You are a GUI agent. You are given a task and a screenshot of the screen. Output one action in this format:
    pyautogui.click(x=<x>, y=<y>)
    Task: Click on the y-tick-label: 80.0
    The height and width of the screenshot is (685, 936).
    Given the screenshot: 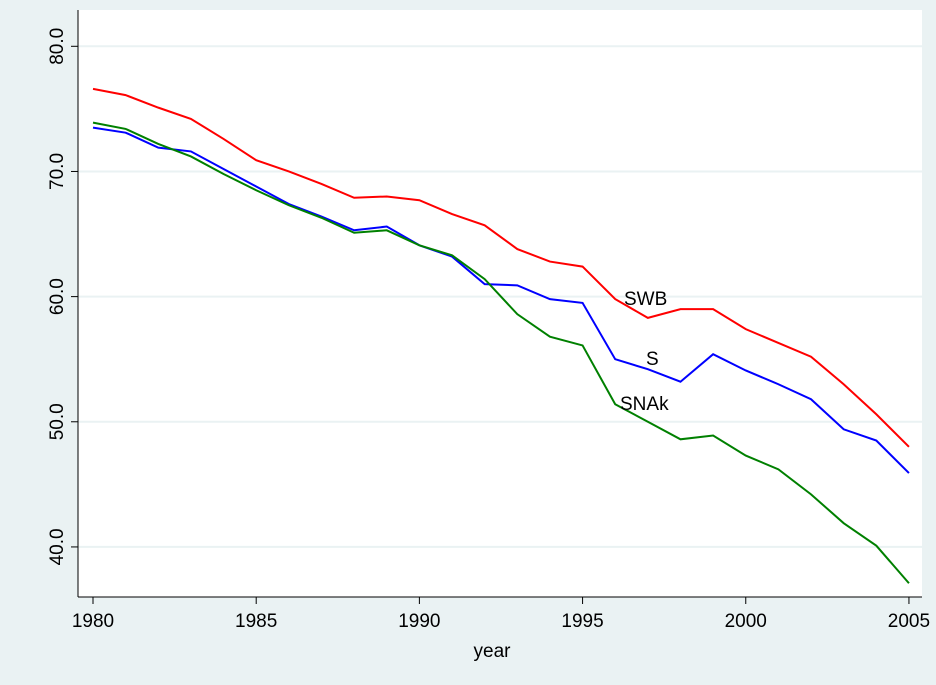 What is the action you would take?
    pyautogui.click(x=57, y=46)
    